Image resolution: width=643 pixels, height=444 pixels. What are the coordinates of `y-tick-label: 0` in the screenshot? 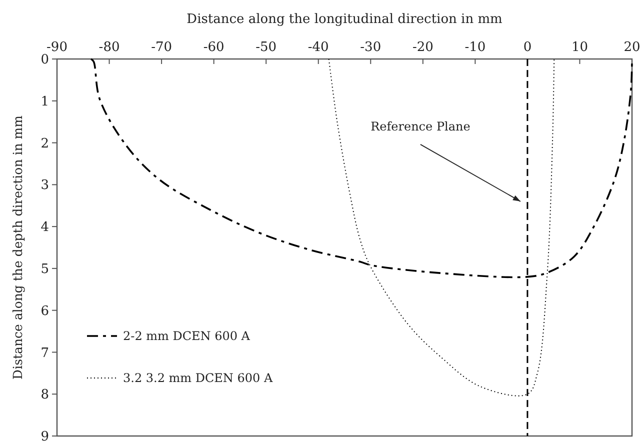 It's located at (44, 60).